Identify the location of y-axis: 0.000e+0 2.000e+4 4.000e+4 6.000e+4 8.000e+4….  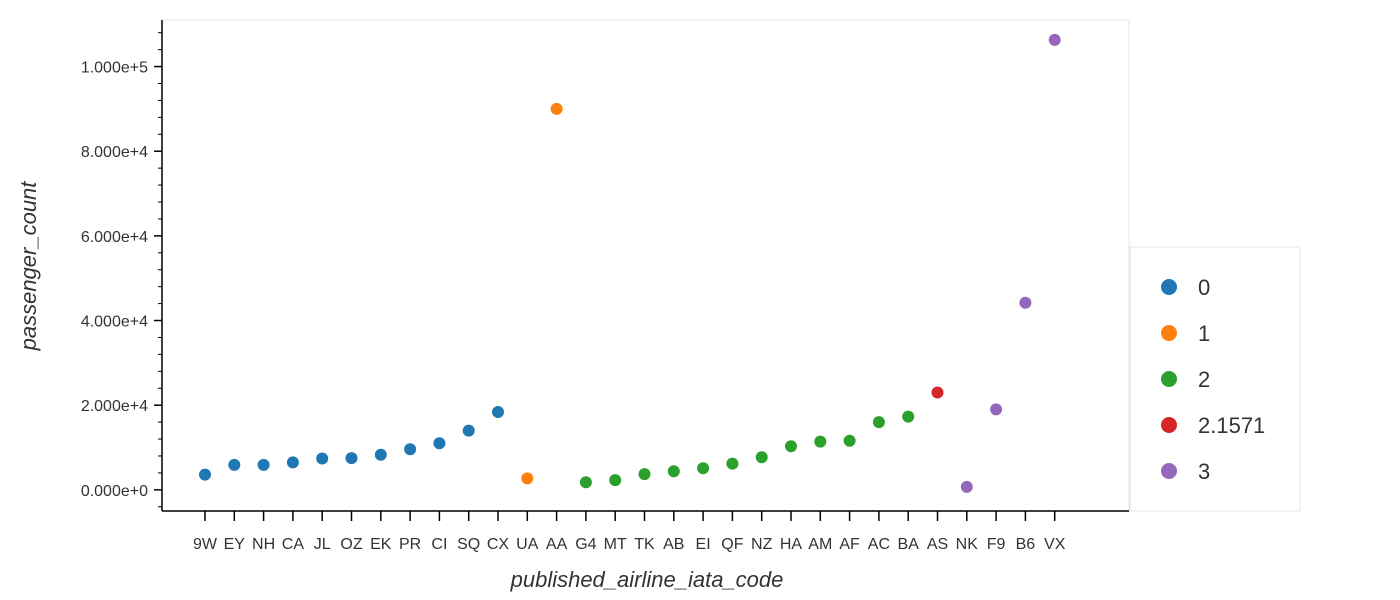
(121, 270).